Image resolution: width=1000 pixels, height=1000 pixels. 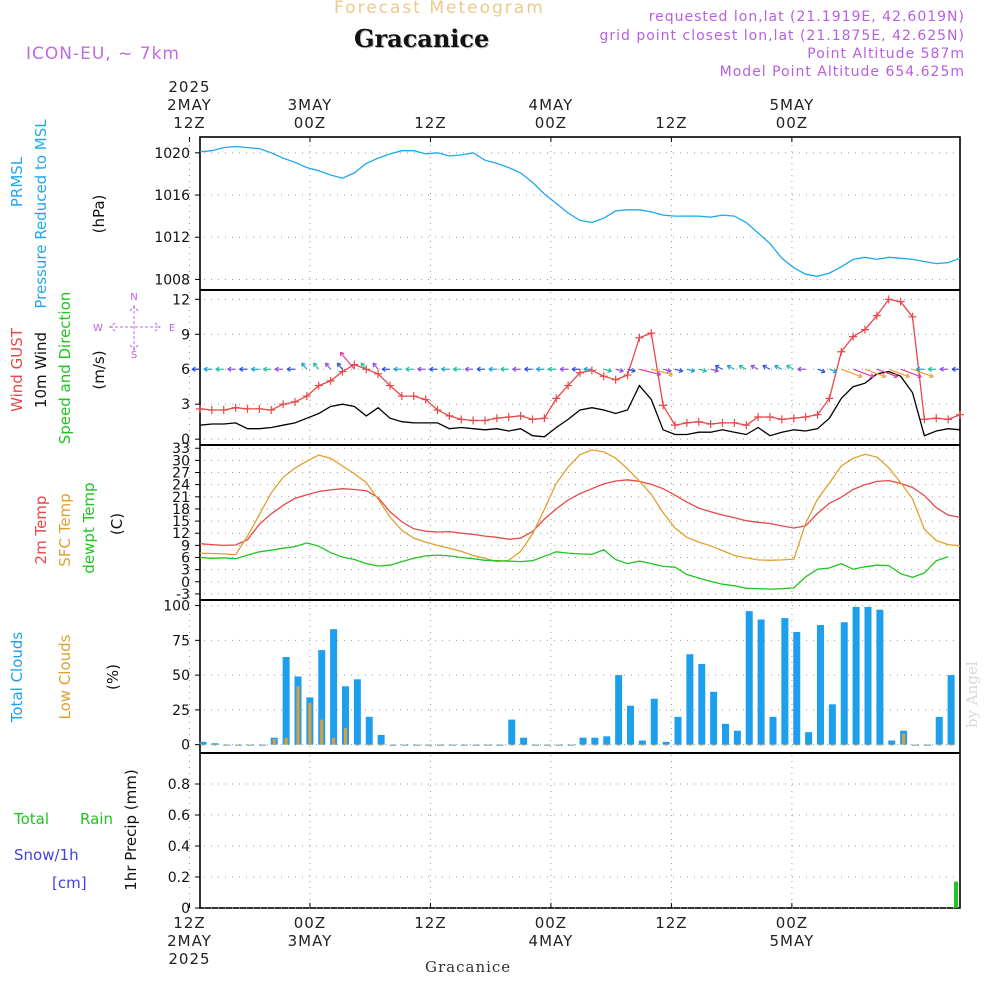 I want to click on y-tick-label: 6, so click(x=185, y=370).